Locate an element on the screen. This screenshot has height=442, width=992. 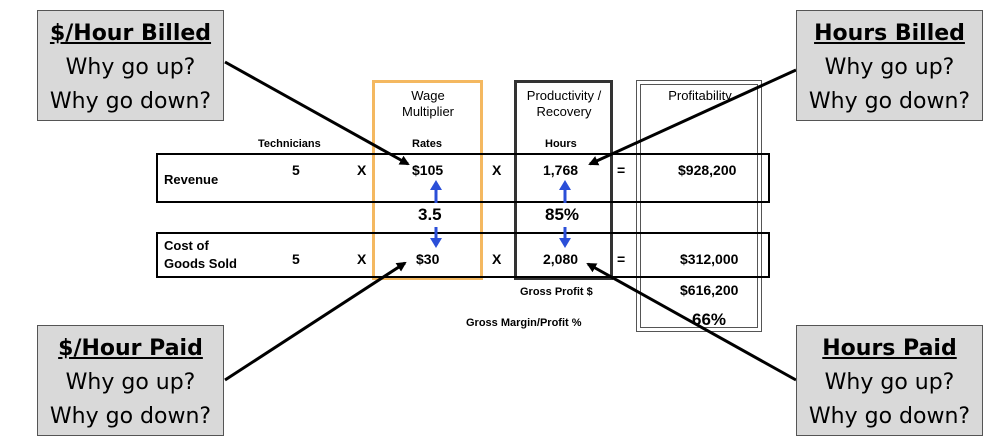
revenue-op1: X is located at coordinates (362, 170).